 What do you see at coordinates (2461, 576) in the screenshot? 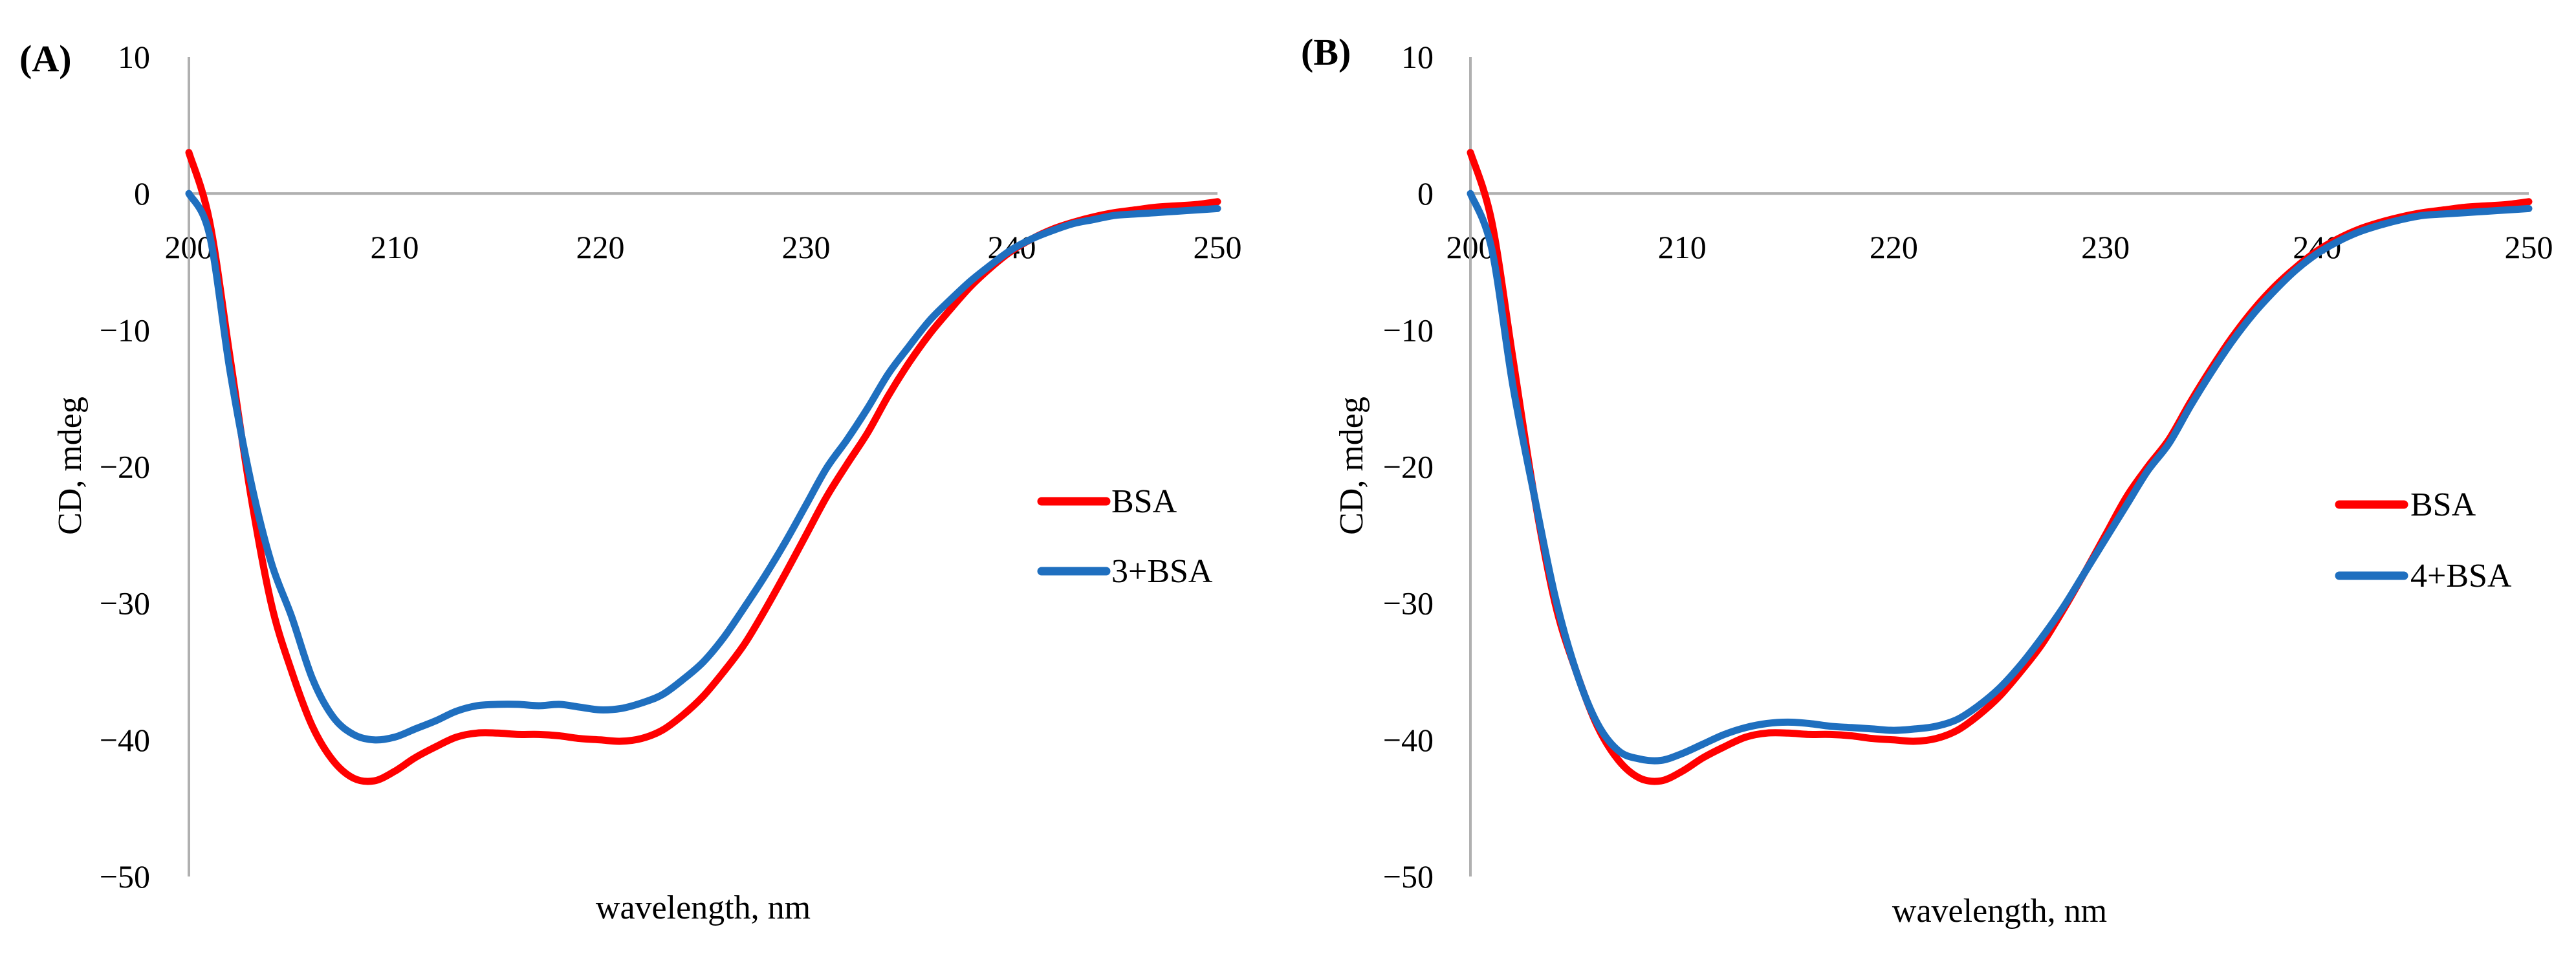
I see `legend-label-4-bsa: 4+BSA` at bounding box center [2461, 576].